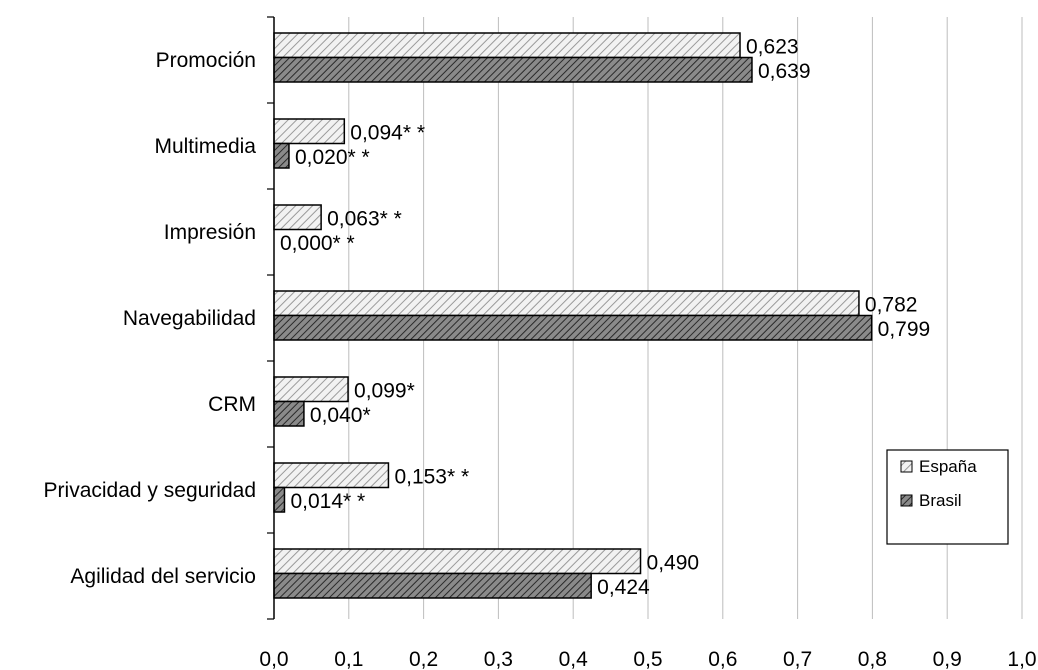  Describe the element at coordinates (279, 499) in the screenshot. I see `bar-brasil-privacidad-y-seguridad` at that location.